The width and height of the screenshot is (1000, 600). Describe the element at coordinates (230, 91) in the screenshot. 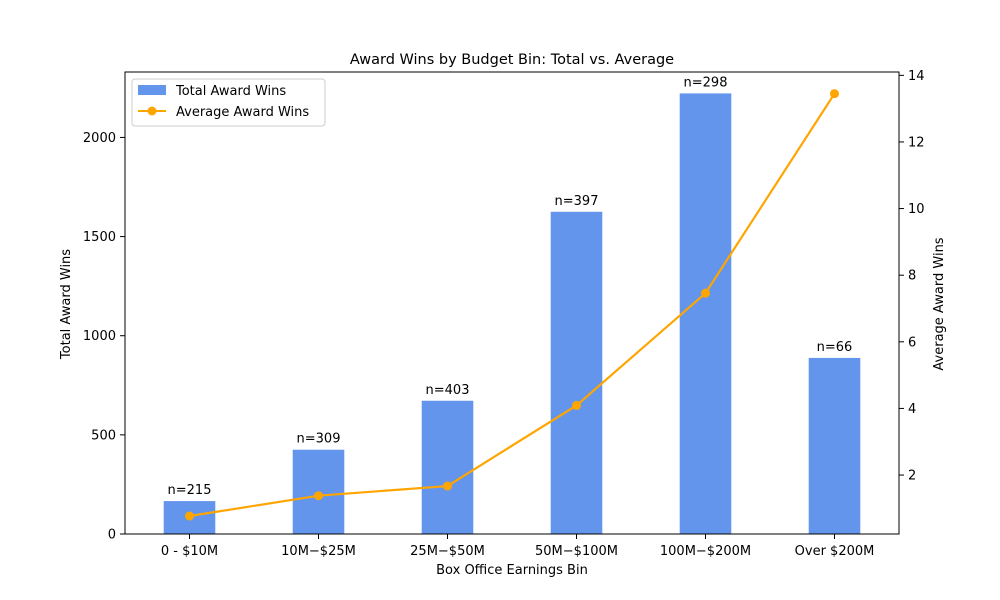

I see `legend-label-total: Total Award Wins` at that location.